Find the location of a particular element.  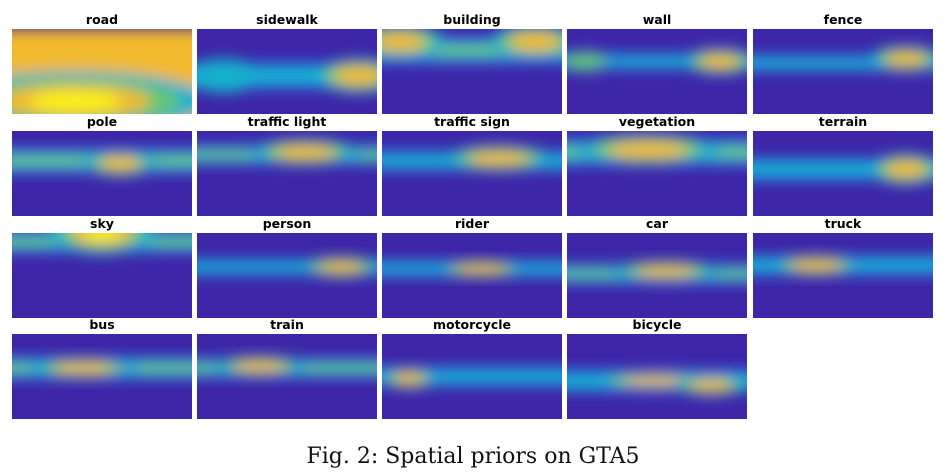

heatmap-sidewalk is located at coordinates (287, 71).